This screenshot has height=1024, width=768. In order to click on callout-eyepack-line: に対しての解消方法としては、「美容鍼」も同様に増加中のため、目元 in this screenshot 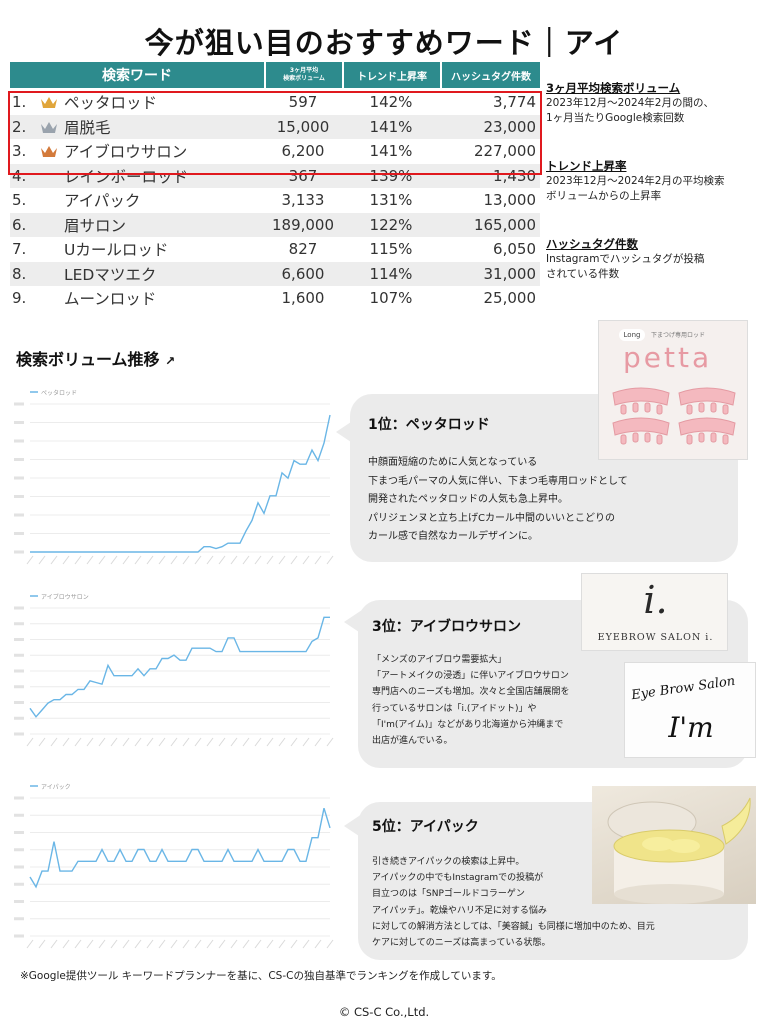, I will do `click(513, 926)`.